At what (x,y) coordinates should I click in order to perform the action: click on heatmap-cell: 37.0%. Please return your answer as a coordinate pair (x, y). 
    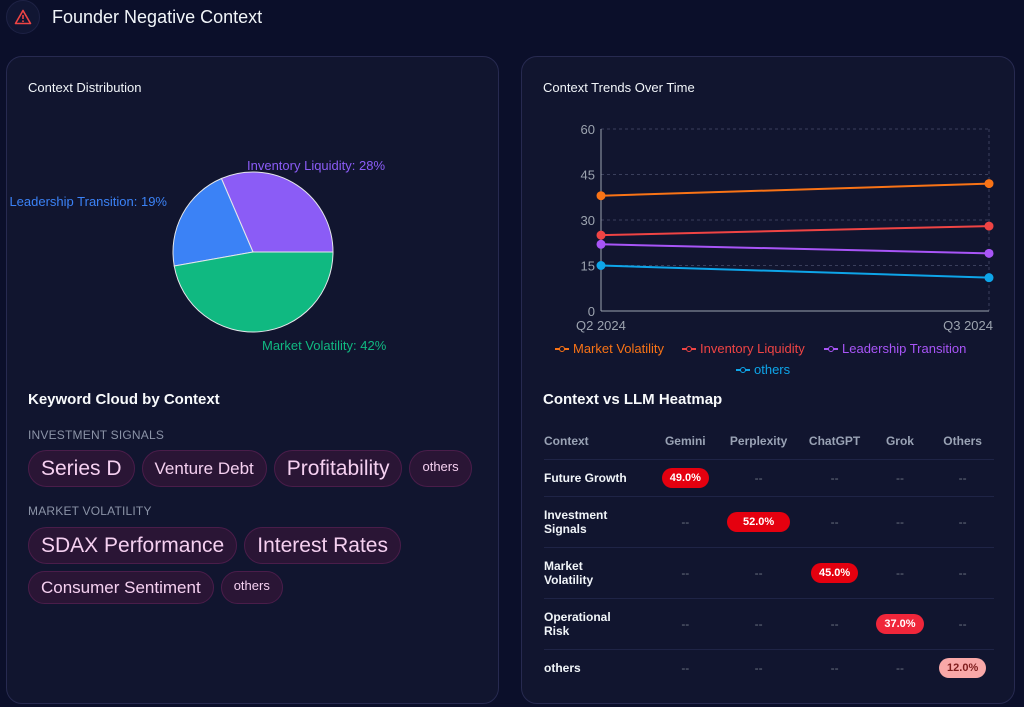
    Looking at the image, I should click on (900, 624).